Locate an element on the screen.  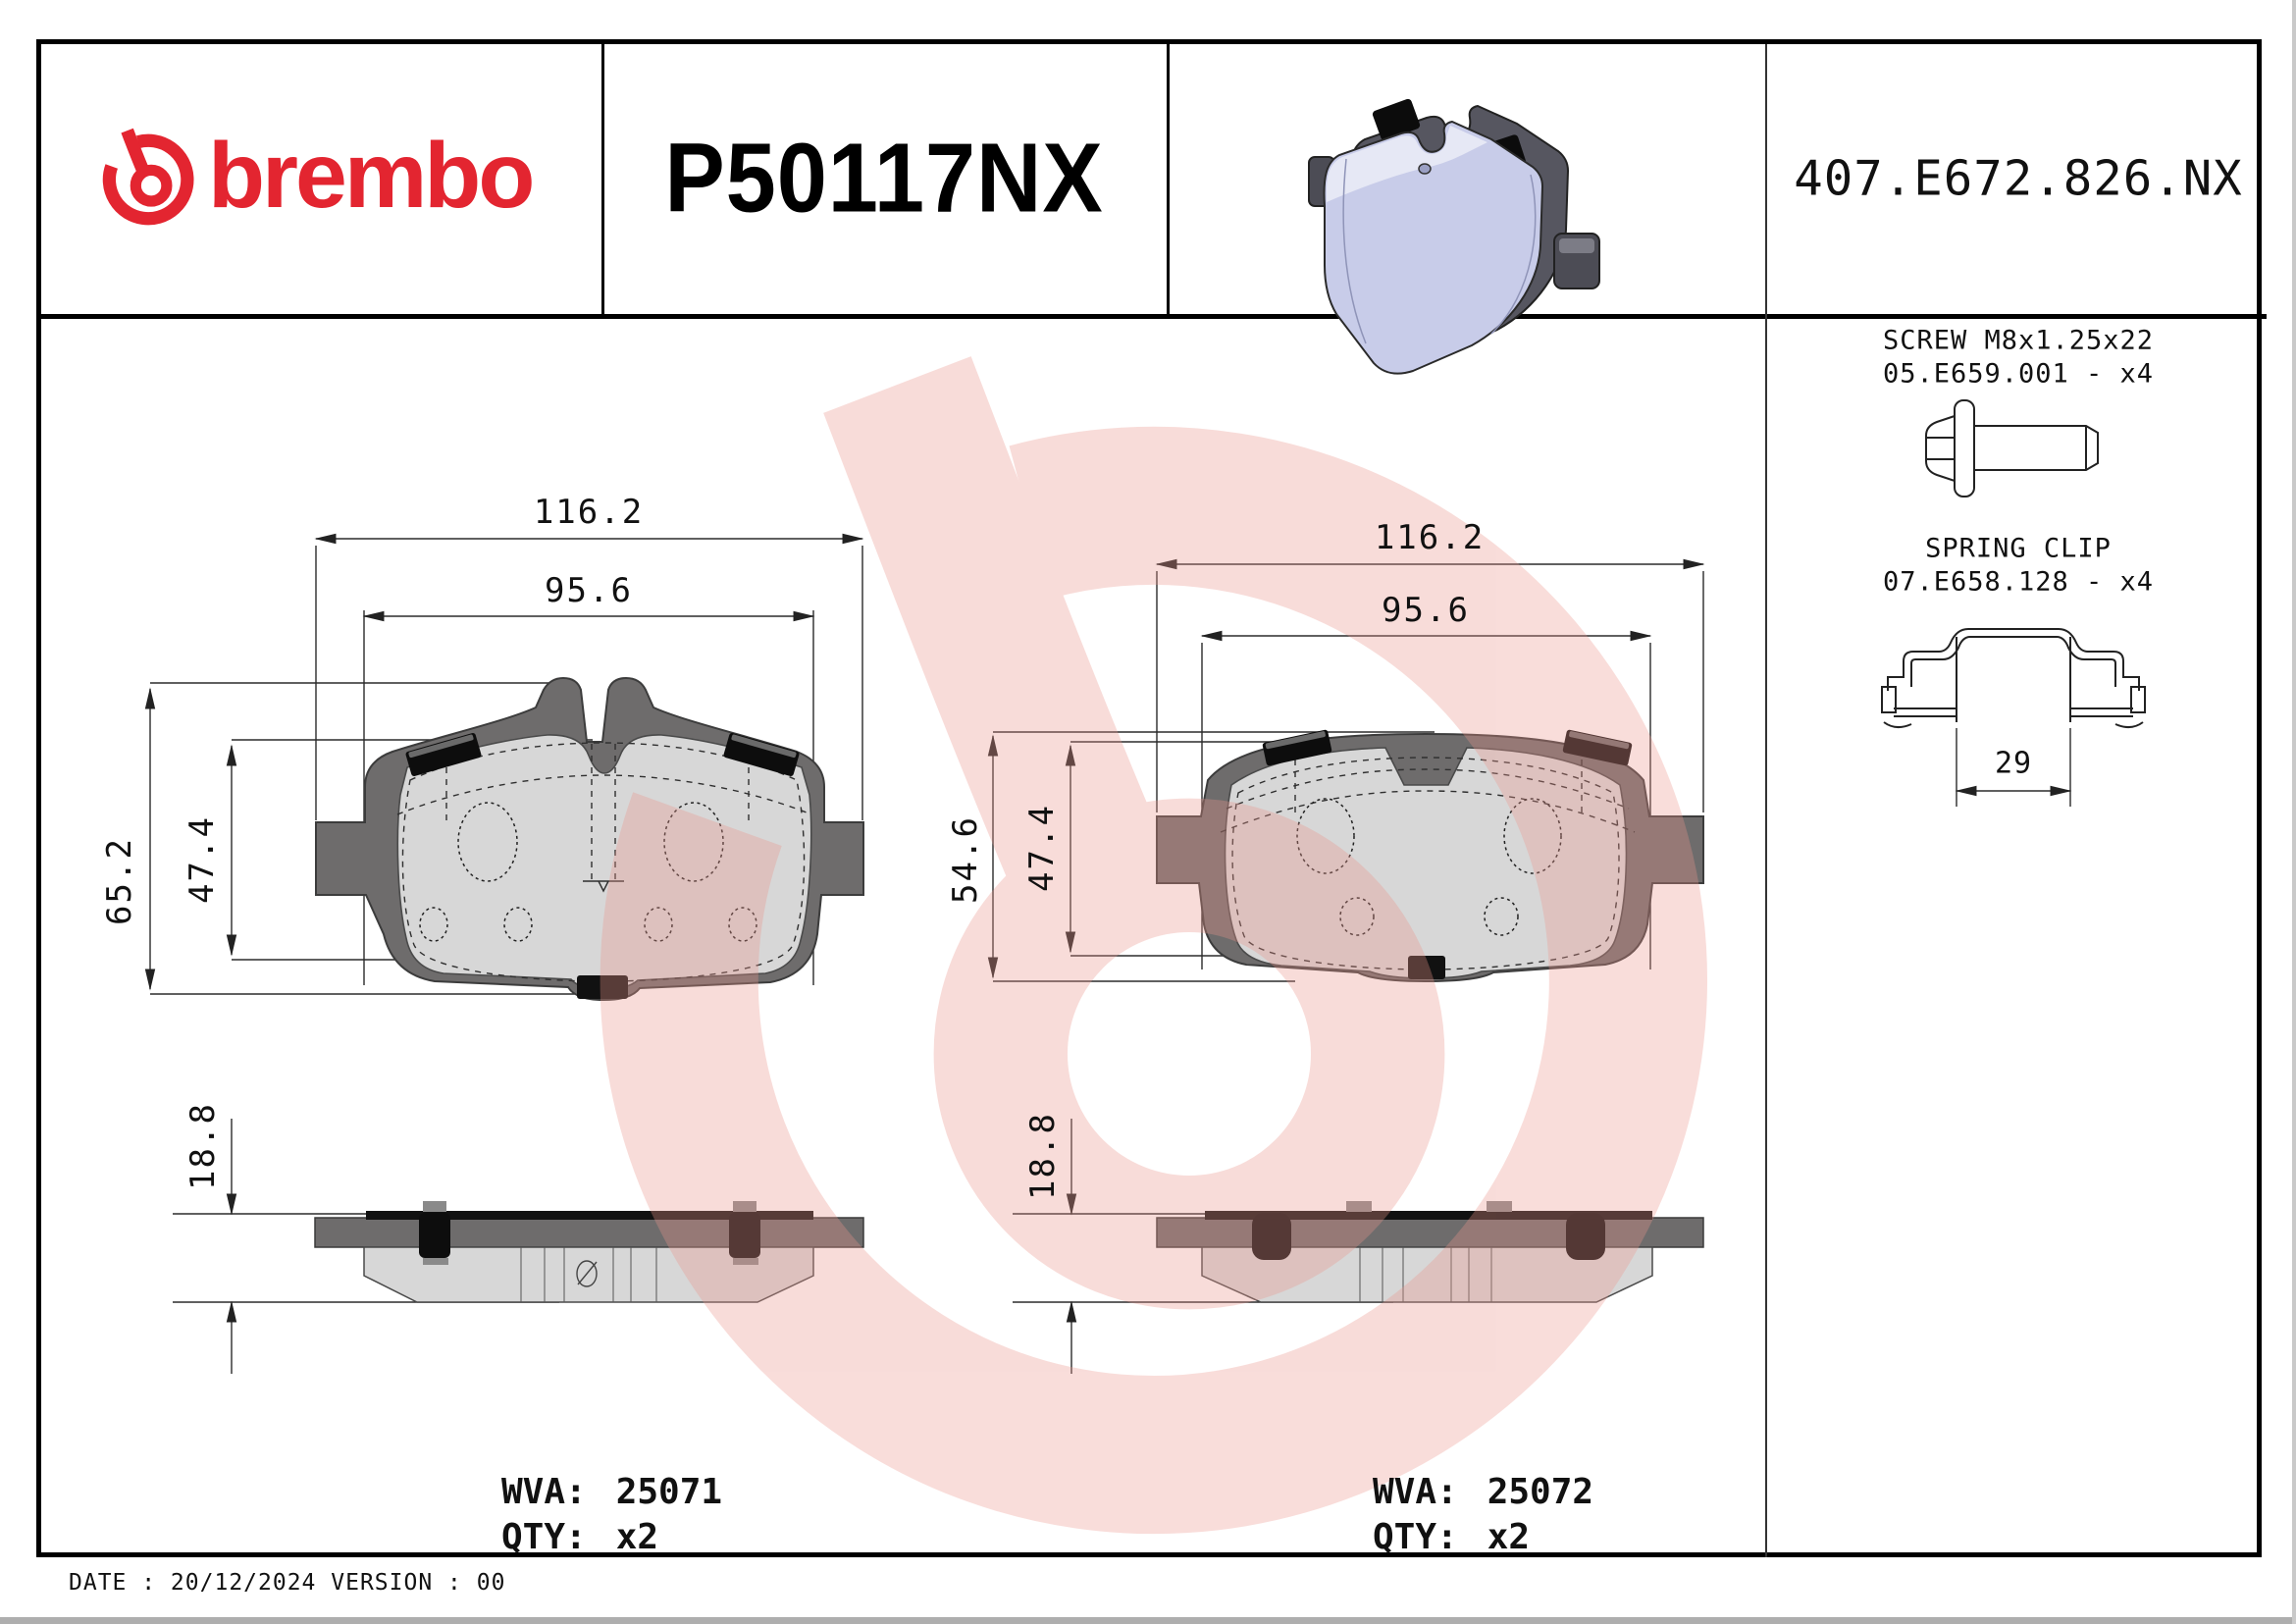
left-wva-value: 25071 is located at coordinates (669, 1492).